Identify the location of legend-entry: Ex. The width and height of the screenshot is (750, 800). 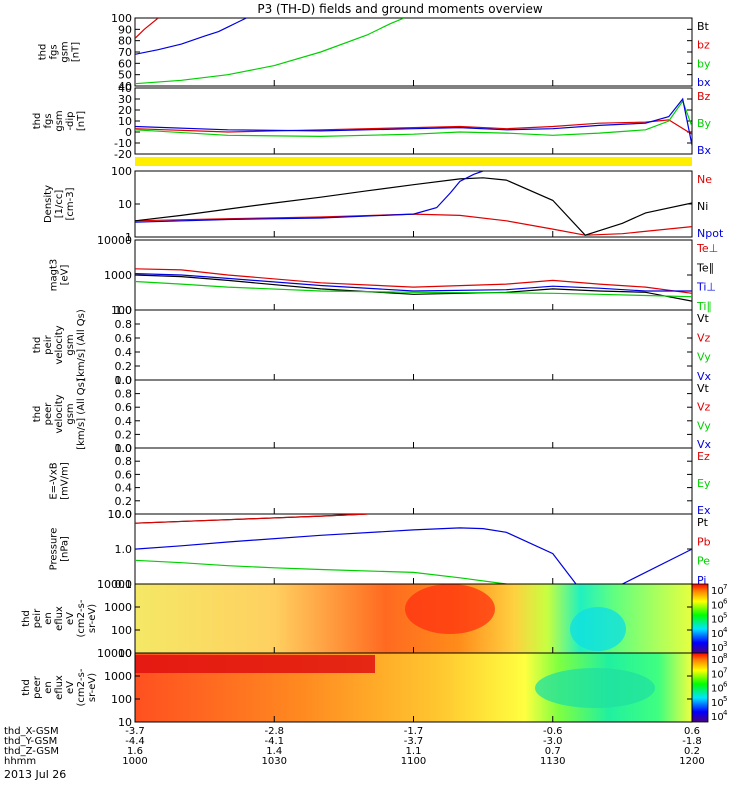
(704, 510).